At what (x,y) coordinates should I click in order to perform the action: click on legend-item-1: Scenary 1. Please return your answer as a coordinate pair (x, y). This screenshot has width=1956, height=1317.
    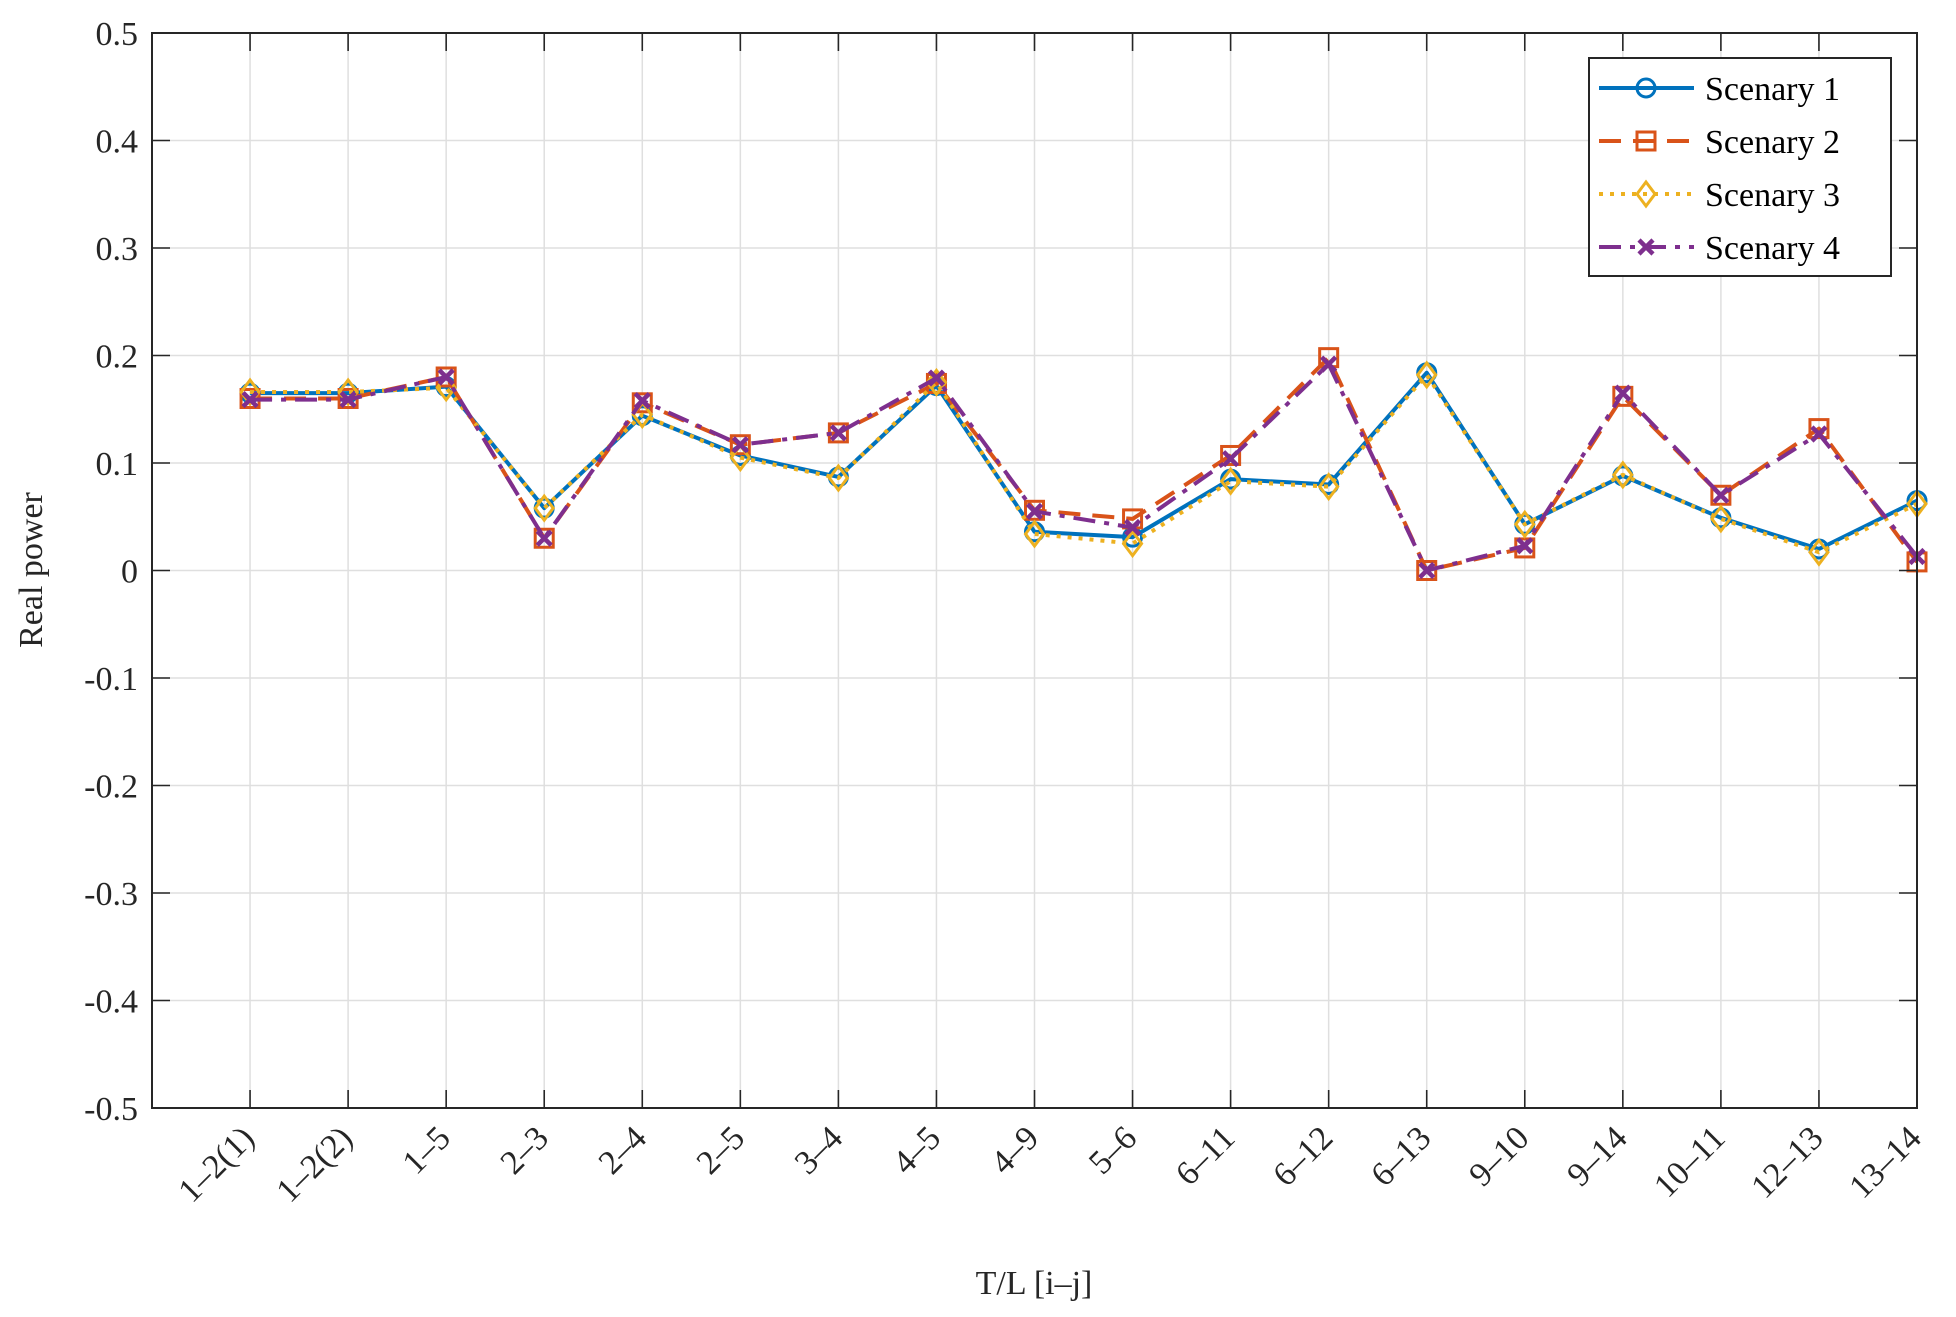
    Looking at the image, I should click on (1719, 89).